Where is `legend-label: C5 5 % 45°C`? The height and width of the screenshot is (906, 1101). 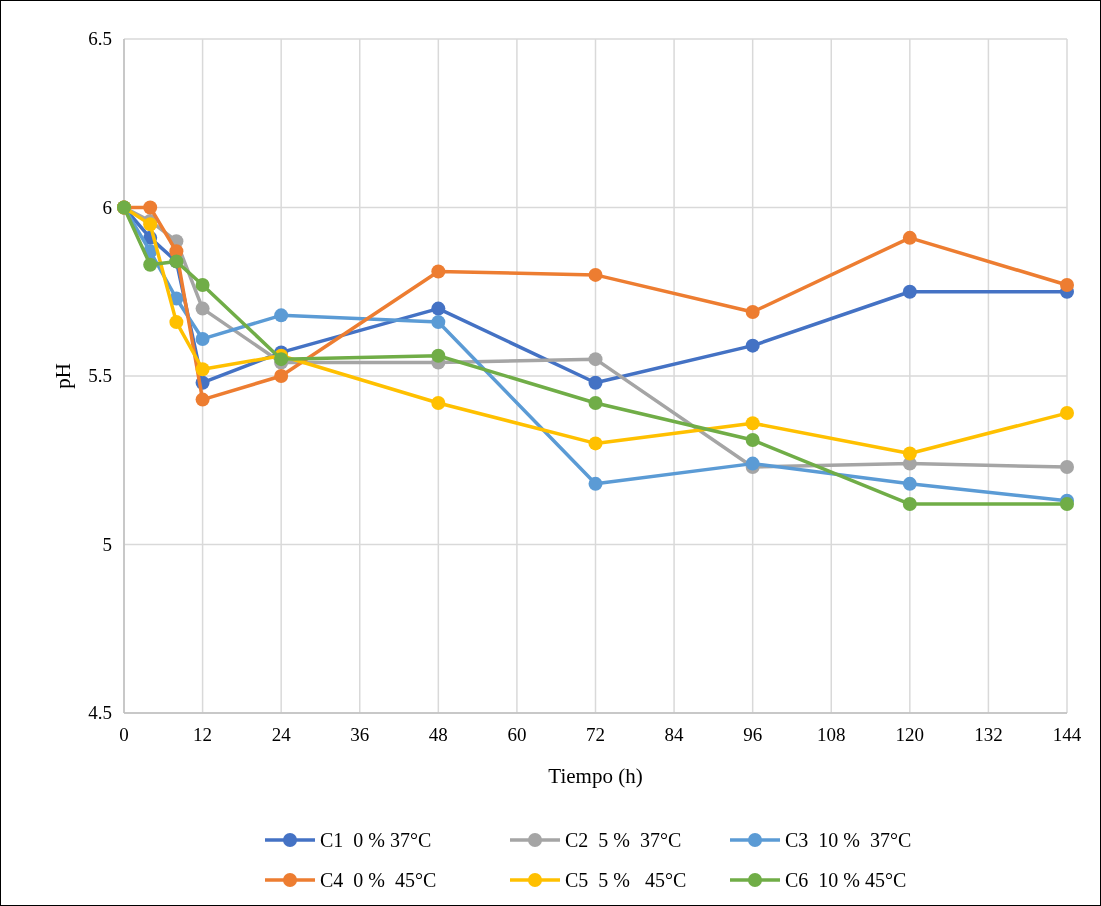 legend-label: C5 5 % 45°C is located at coordinates (626, 880).